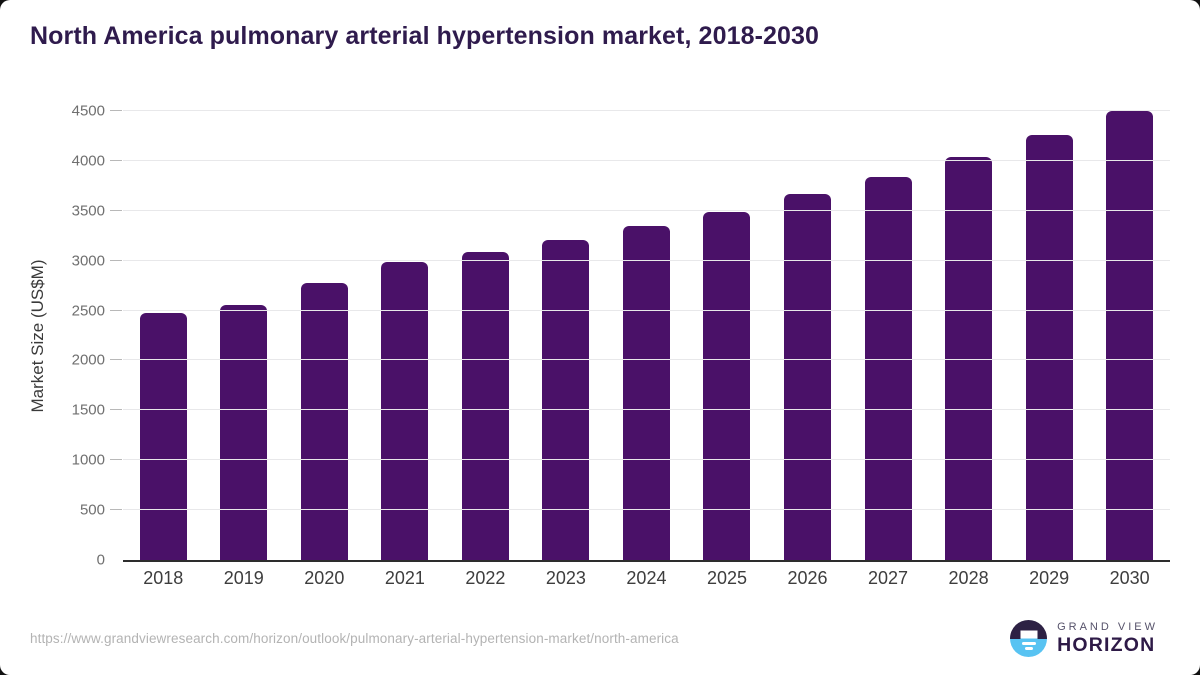 This screenshot has height=675, width=1200. What do you see at coordinates (808, 377) in the screenshot?
I see `bar-2026` at bounding box center [808, 377].